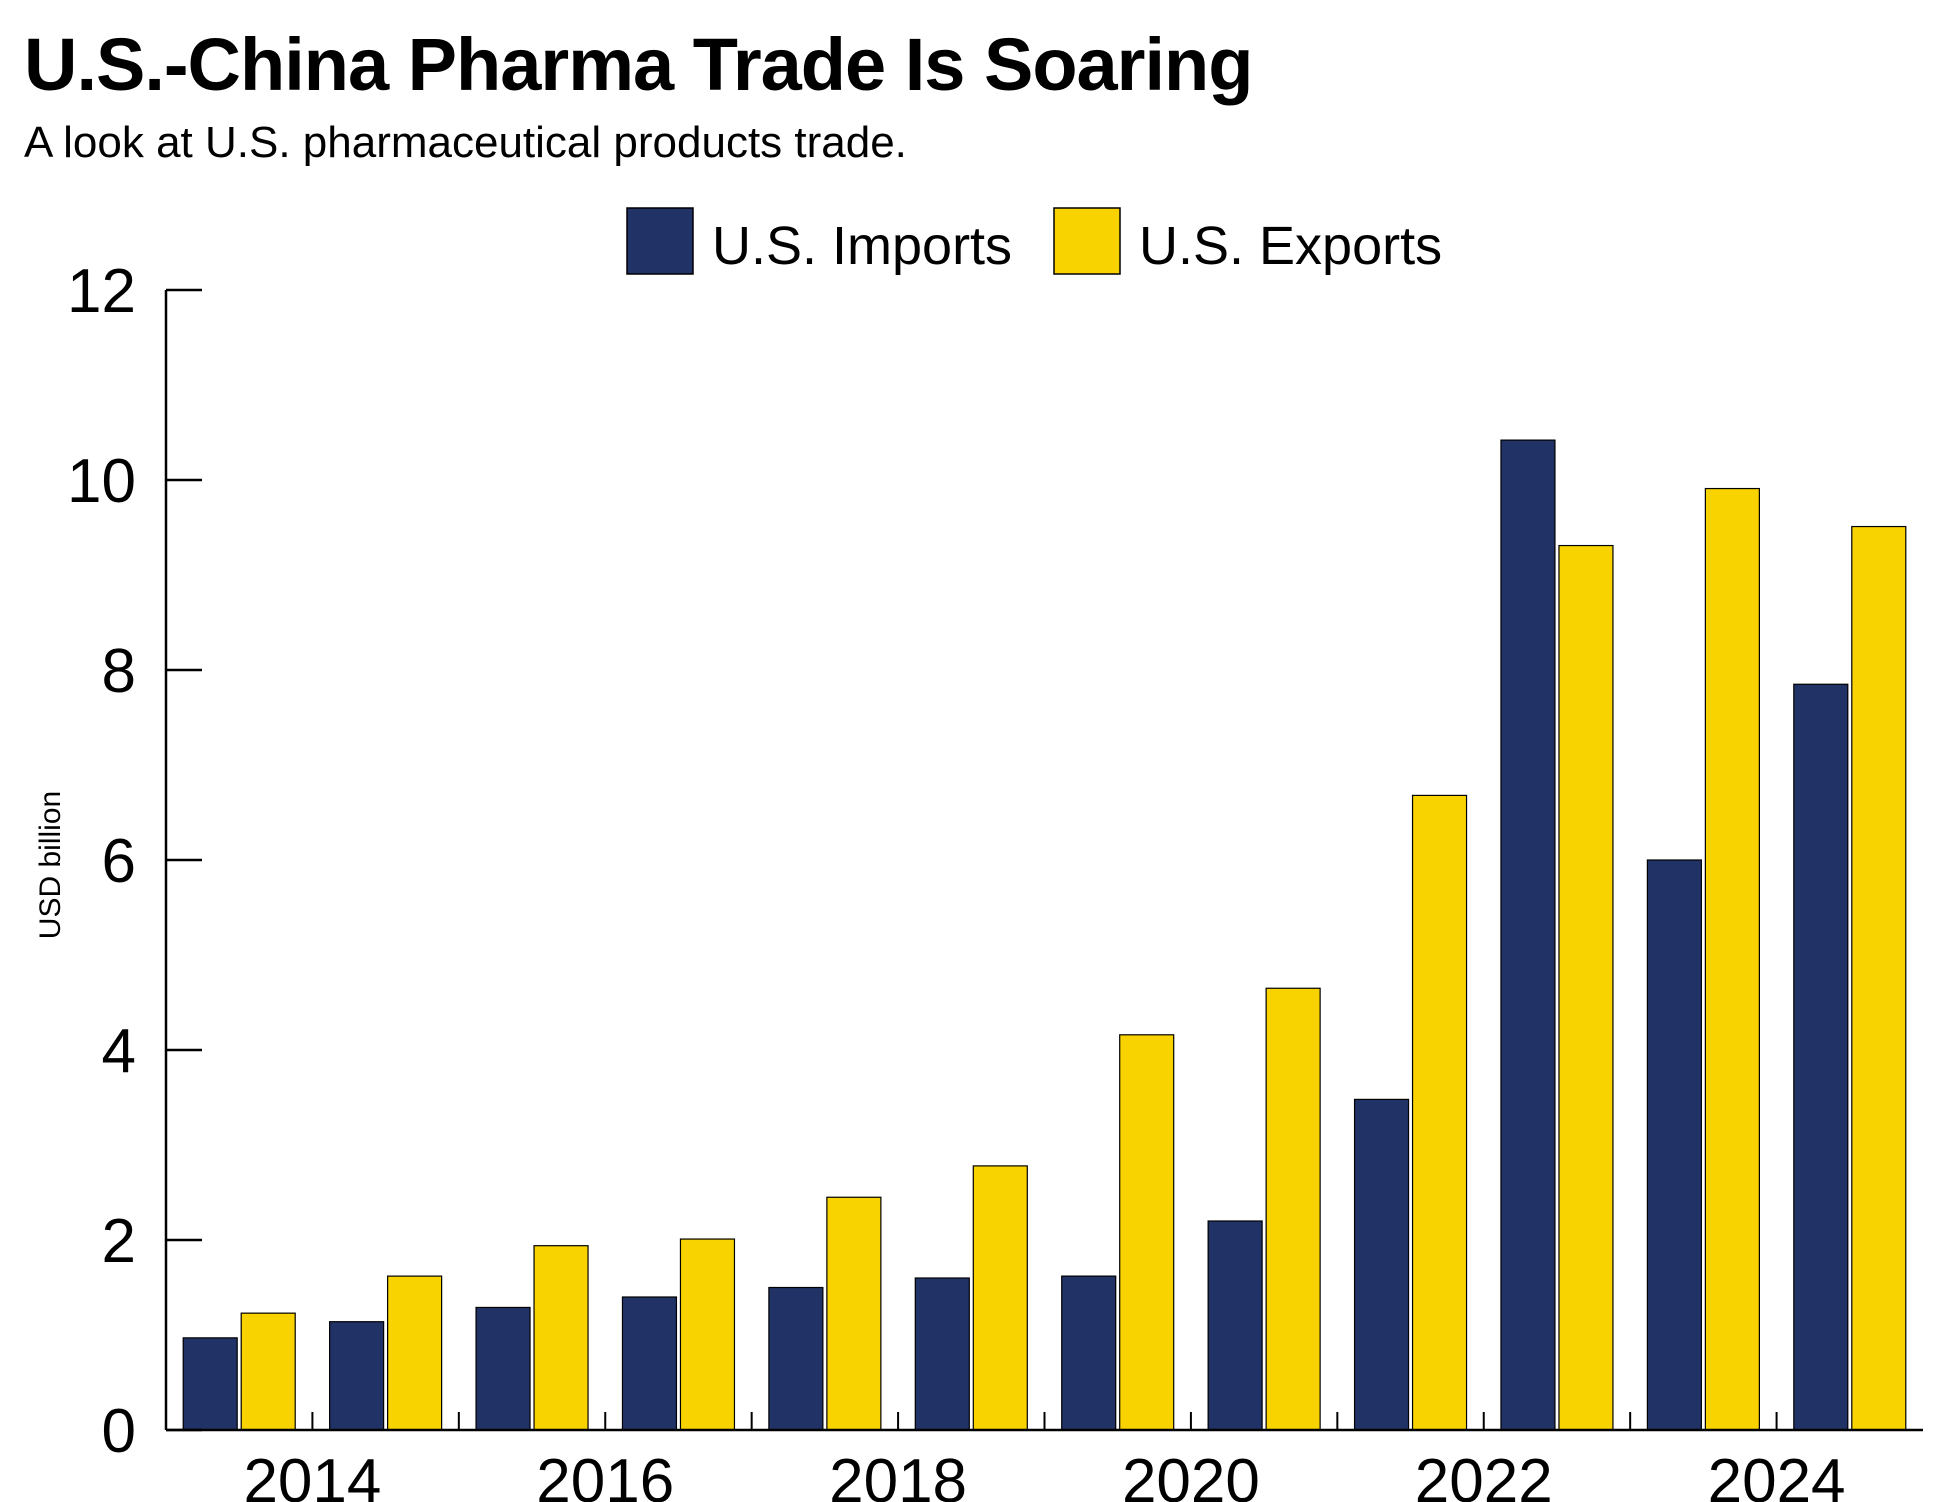  Describe the element at coordinates (1087, 241) in the screenshot. I see `legend-swatch-exports` at that location.